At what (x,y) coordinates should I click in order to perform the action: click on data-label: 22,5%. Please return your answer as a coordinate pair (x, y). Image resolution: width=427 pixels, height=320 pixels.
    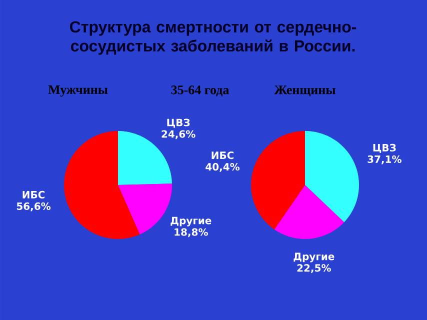
    Looking at the image, I should click on (314, 268).